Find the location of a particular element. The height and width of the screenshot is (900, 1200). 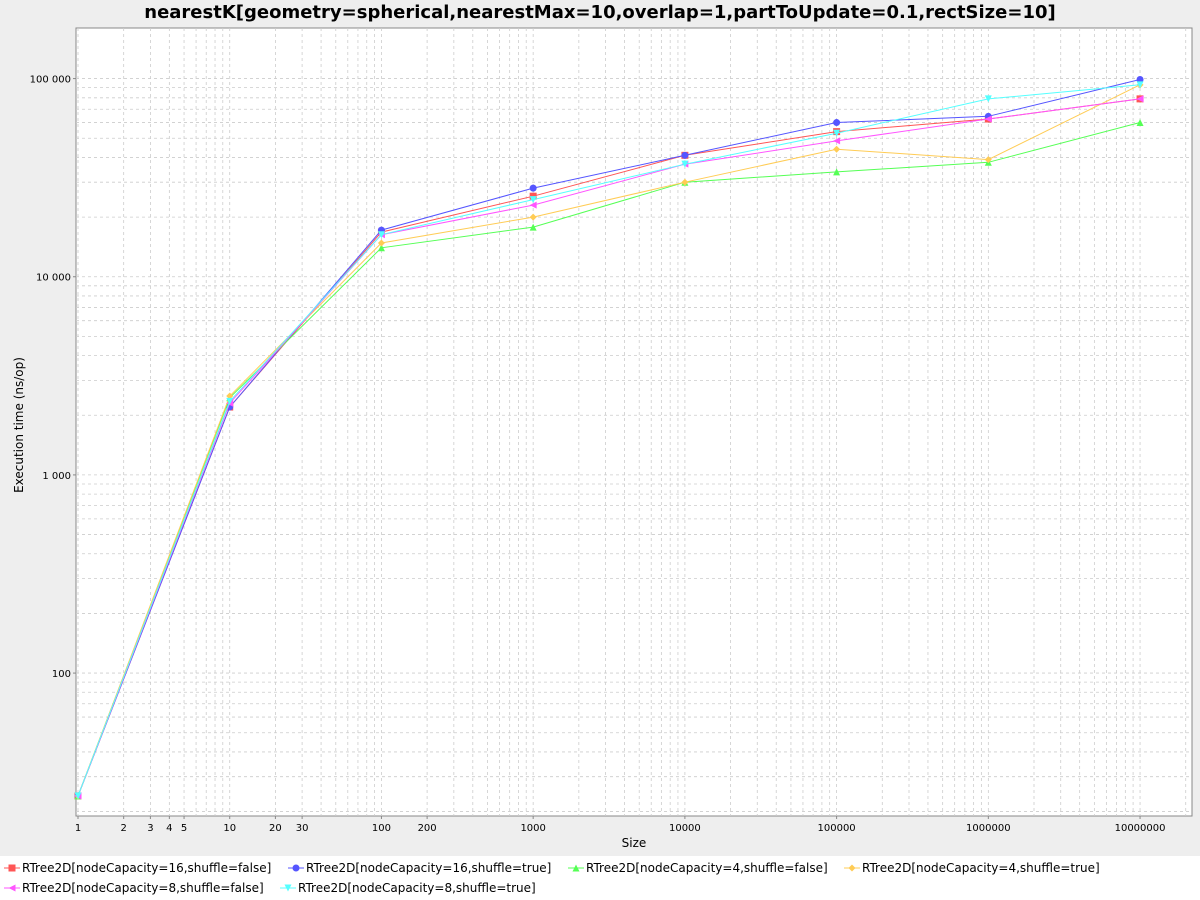

legend-label: RTree2D[nodeCapacity=4,shuffle=true] is located at coordinates (981, 868).